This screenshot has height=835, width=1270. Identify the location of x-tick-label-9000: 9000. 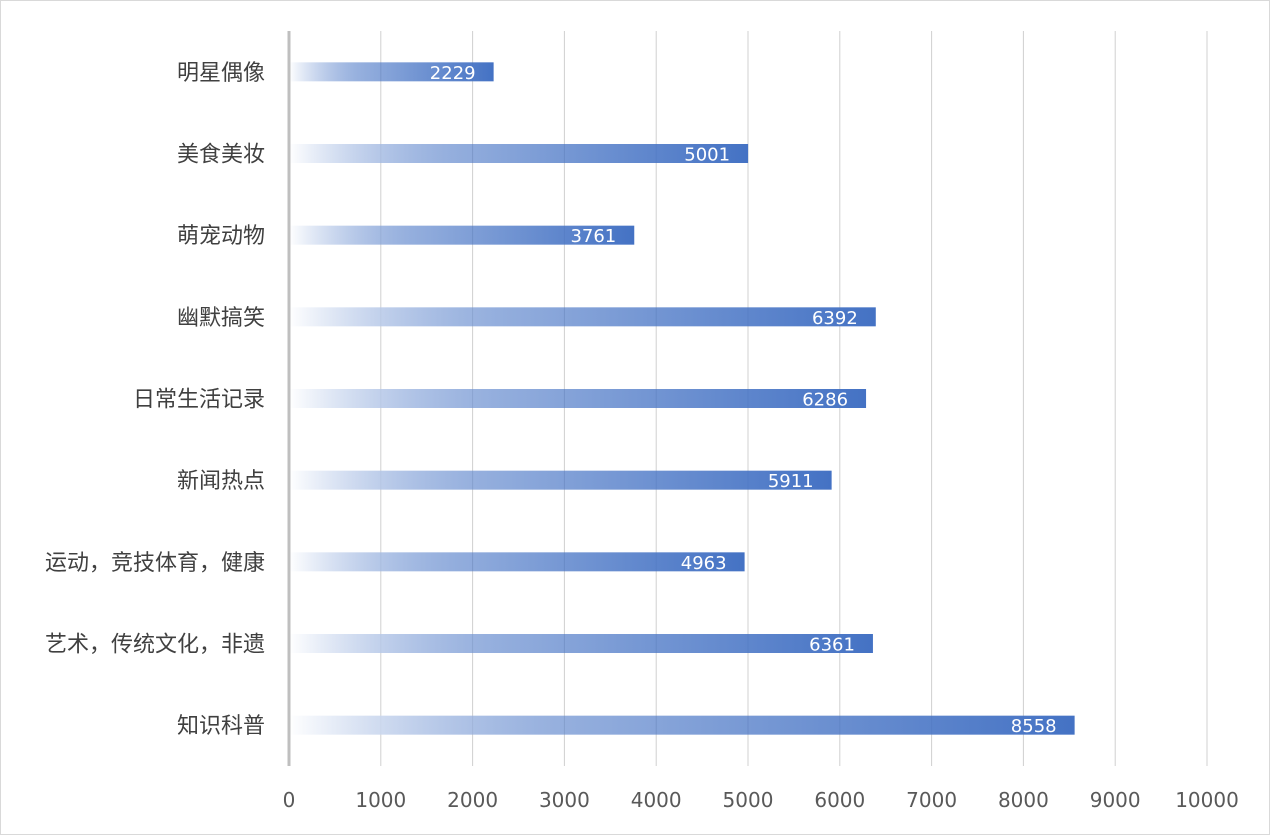
(1115, 800).